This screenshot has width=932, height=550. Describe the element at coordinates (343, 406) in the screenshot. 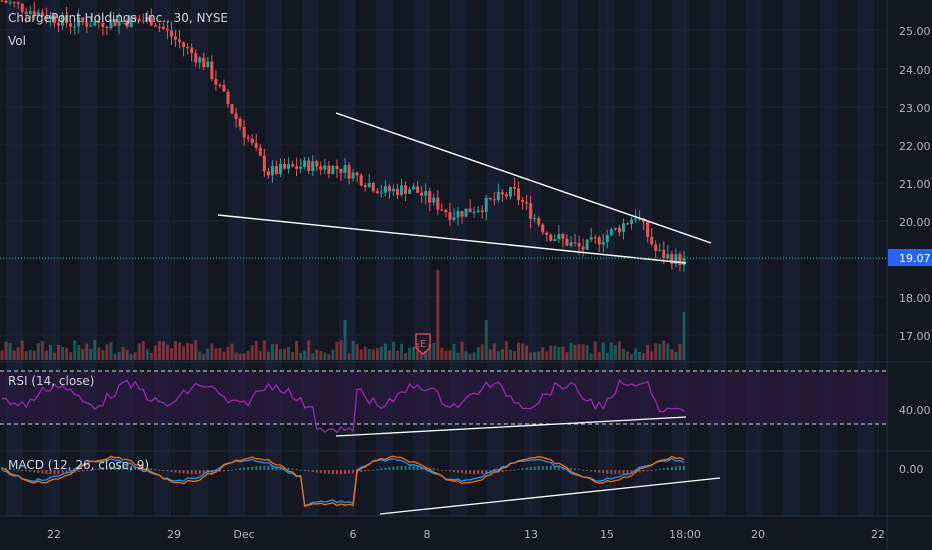

I see `rsi-line` at that location.